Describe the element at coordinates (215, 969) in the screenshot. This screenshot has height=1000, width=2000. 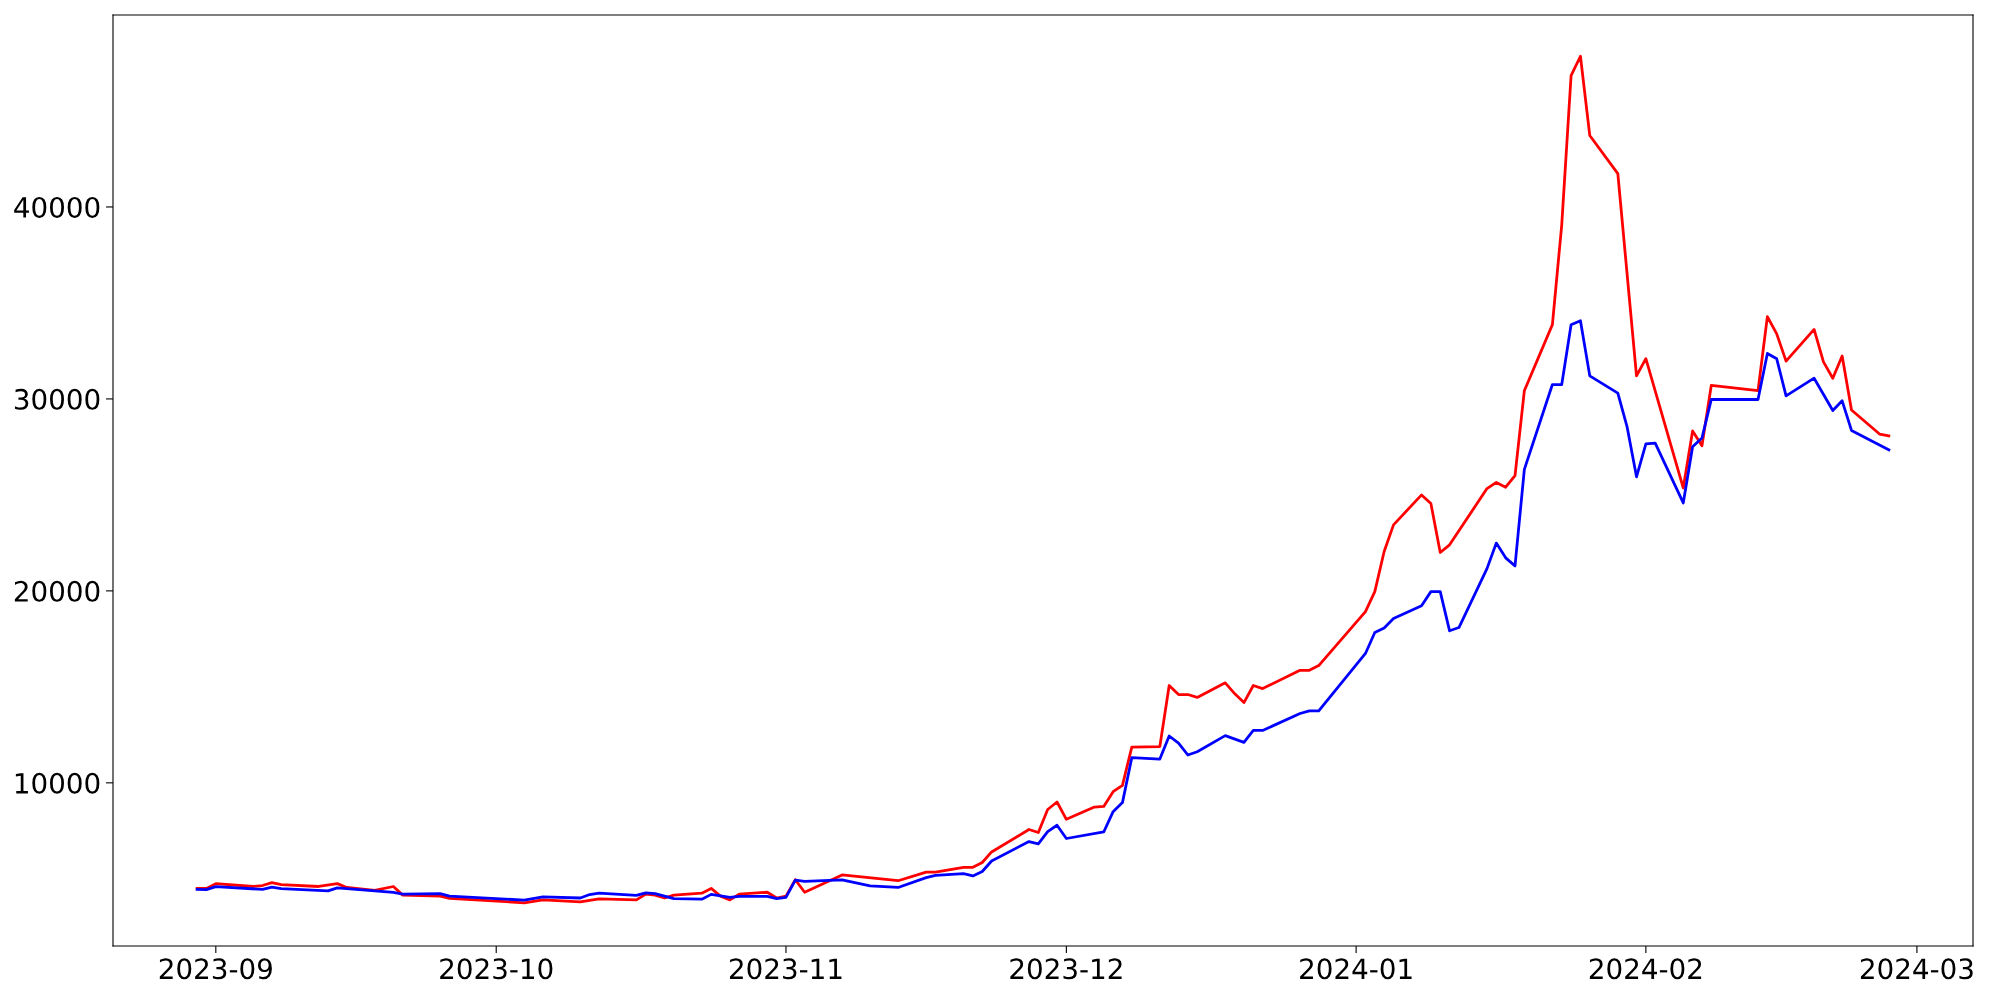
I see `x-tick-label: 2023-09` at that location.